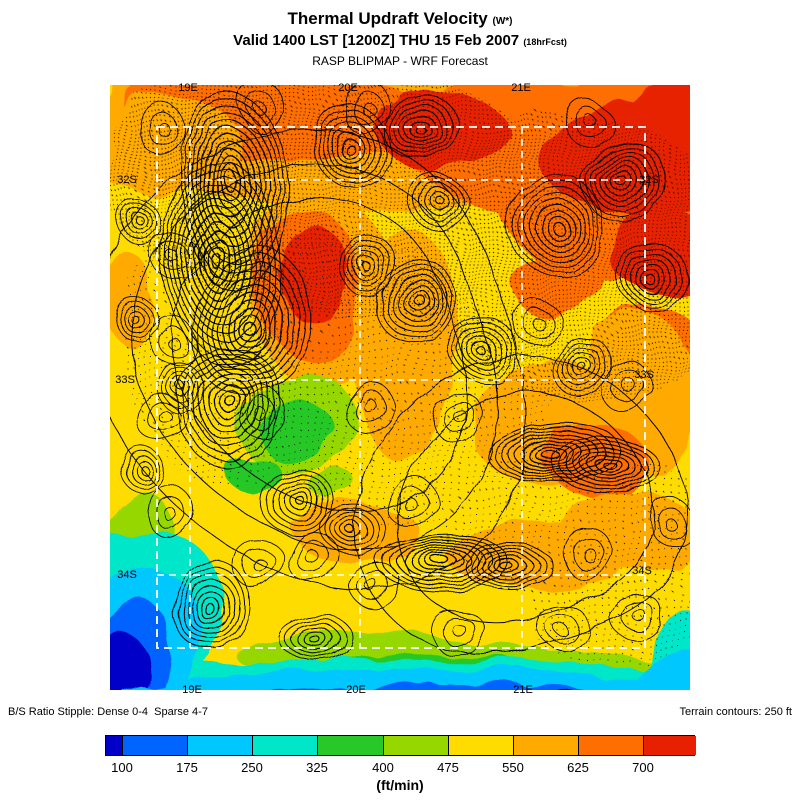 Image resolution: width=800 pixels, height=800 pixels. Describe the element at coordinates (644, 375) in the screenshot. I see `axis-label-right-33s: 33S` at that location.